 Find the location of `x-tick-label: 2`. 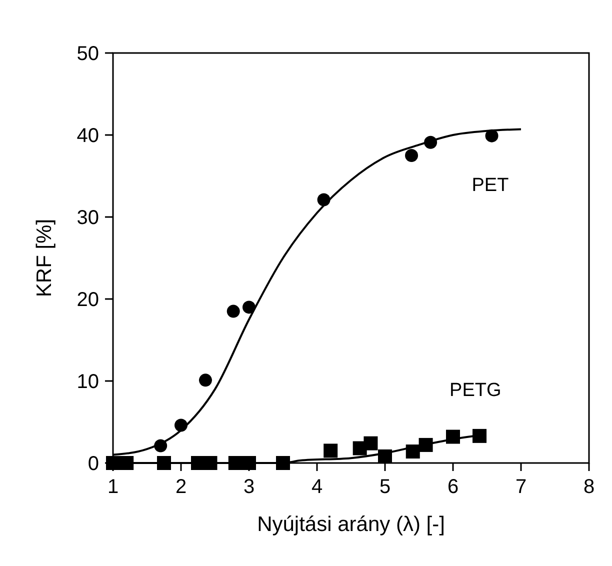

x-tick-label: 2 is located at coordinates (181, 487).